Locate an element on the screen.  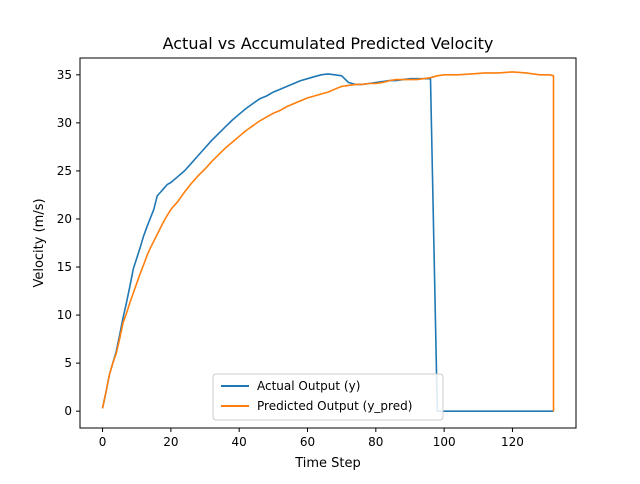
y-tick-label: 35 is located at coordinates (64, 75).